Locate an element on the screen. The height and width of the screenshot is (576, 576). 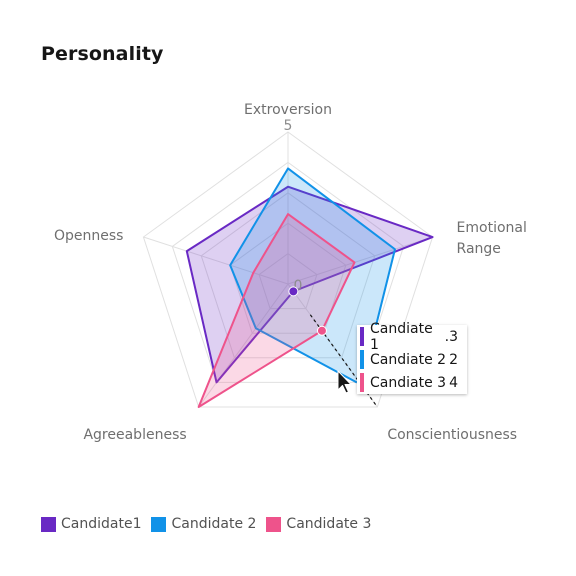
legend-item-candidate-3: Candidate 3 is located at coordinates (318, 524).